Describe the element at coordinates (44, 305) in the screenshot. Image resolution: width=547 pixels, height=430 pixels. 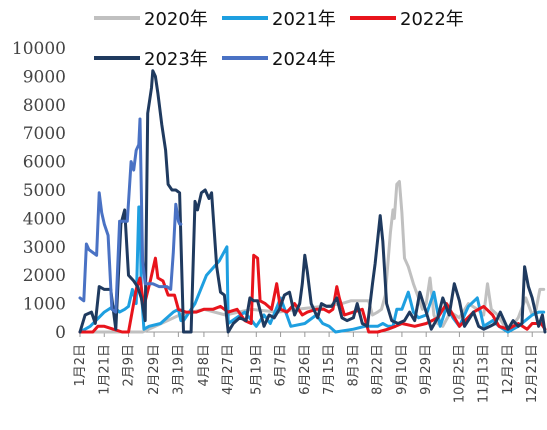
I see `y-tick-label: 1000` at that location.